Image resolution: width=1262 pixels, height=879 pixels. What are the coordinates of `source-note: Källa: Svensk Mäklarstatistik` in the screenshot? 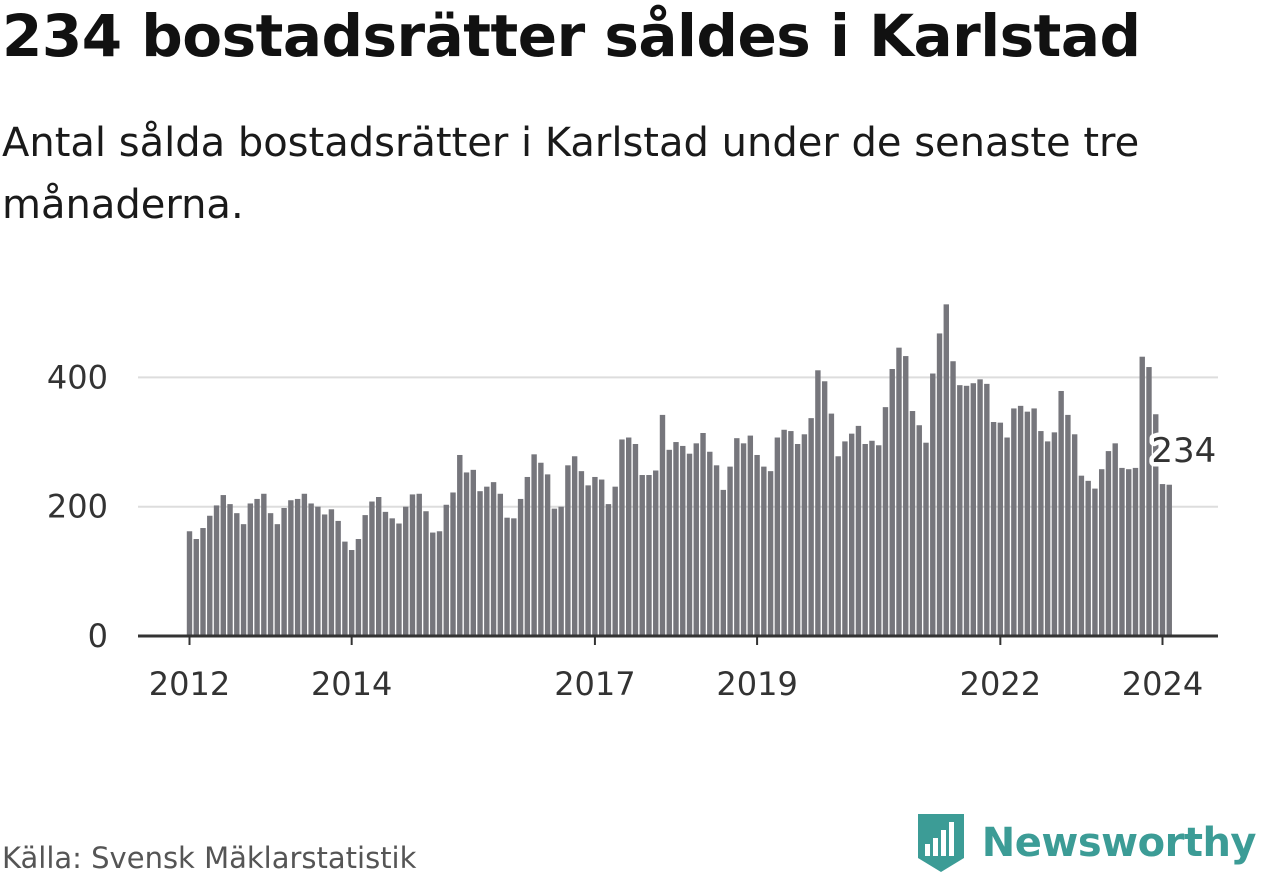 It's located at (209, 858).